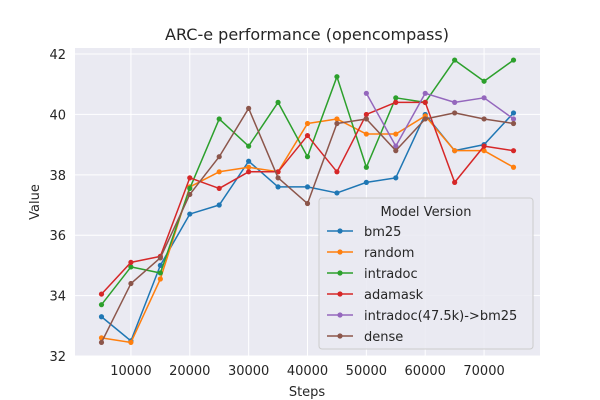  What do you see at coordinates (57, 115) in the screenshot?
I see `y-tick-label: 40` at bounding box center [57, 115].